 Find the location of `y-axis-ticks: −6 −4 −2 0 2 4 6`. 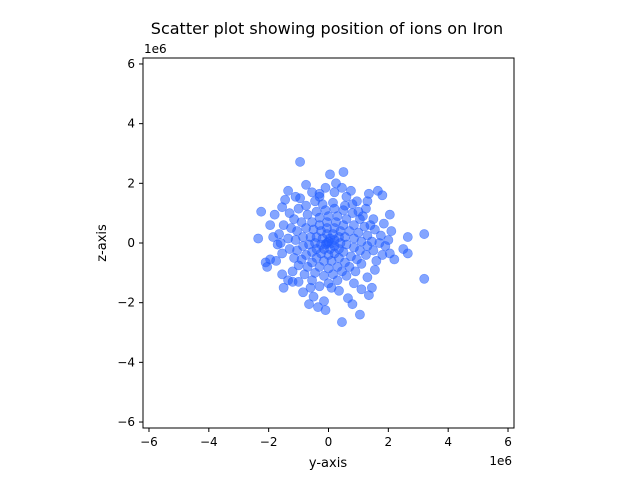

y-axis-ticks: −6 −4 −2 0 2 4 6 is located at coordinates (130, 243).